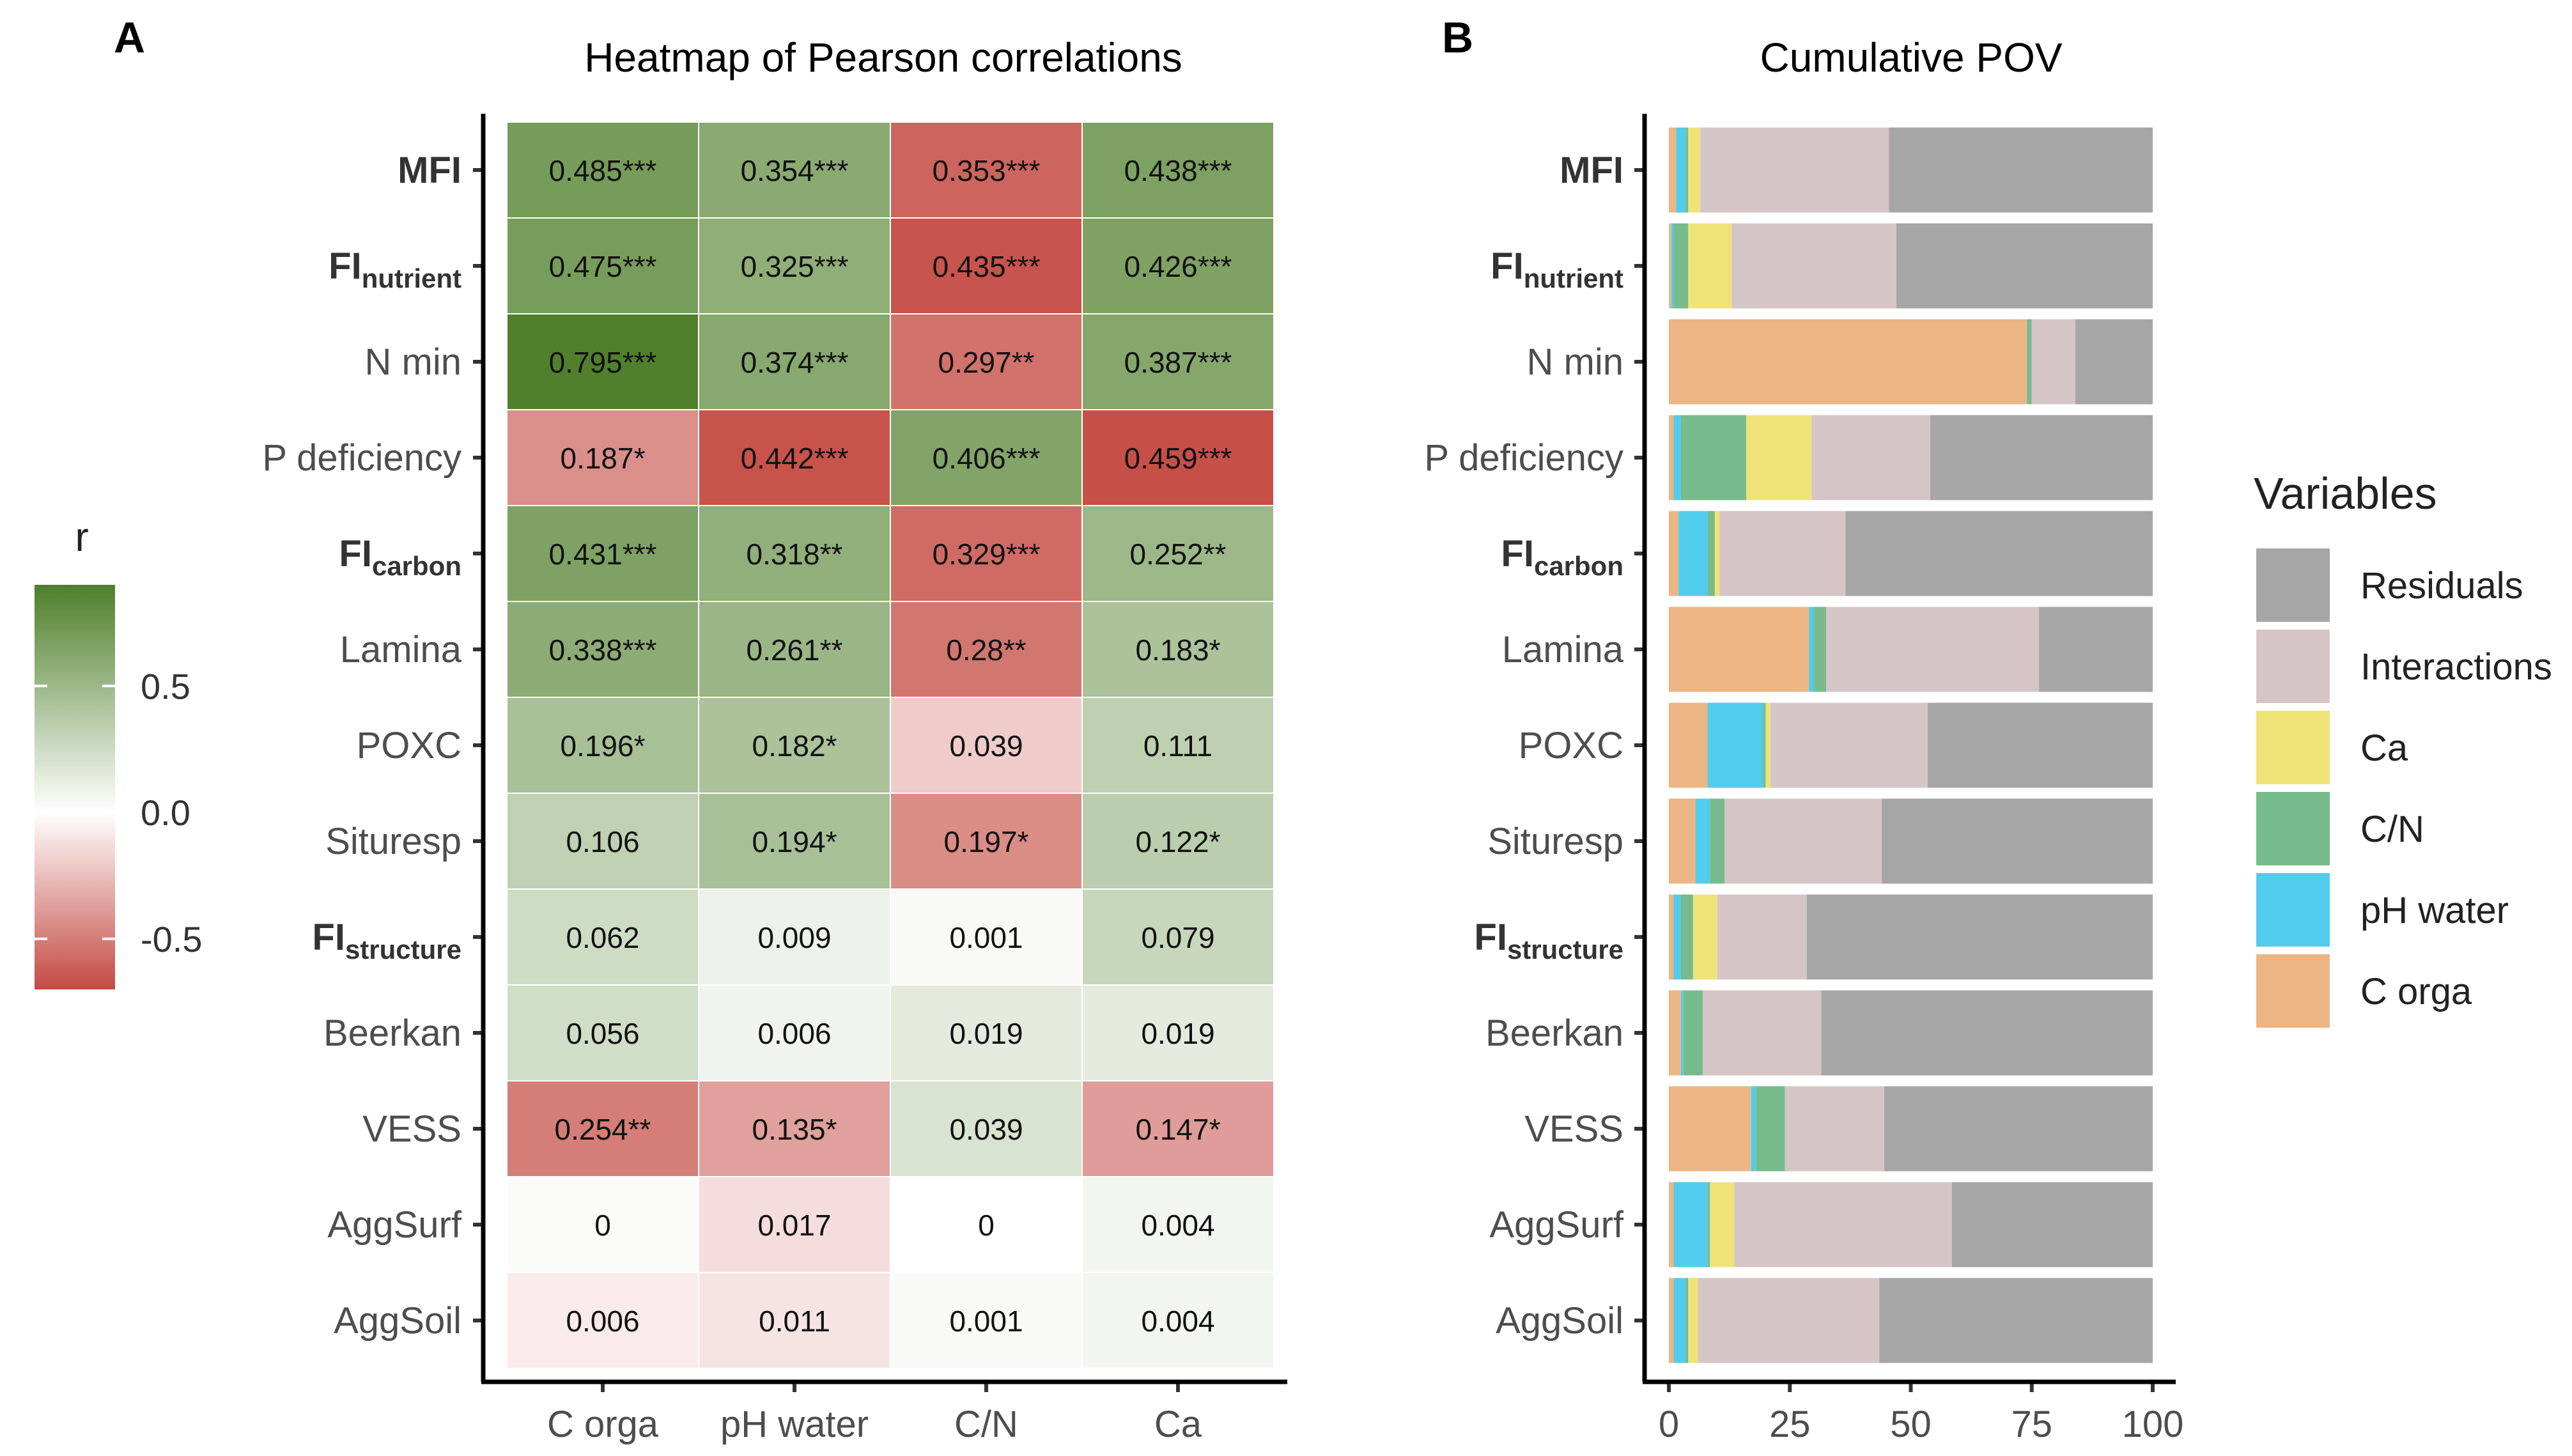 This screenshot has height=1456, width=2572. Describe the element at coordinates (603, 746) in the screenshot. I see `heatmap-cell-label: 0.196*` at that location.